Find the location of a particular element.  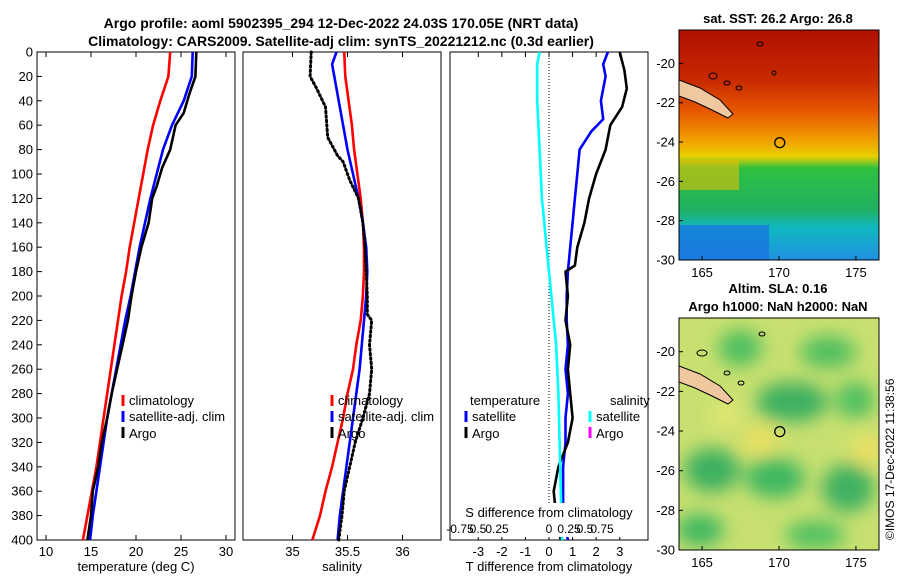

legend-header-temperature: temperature is located at coordinates (505, 400).